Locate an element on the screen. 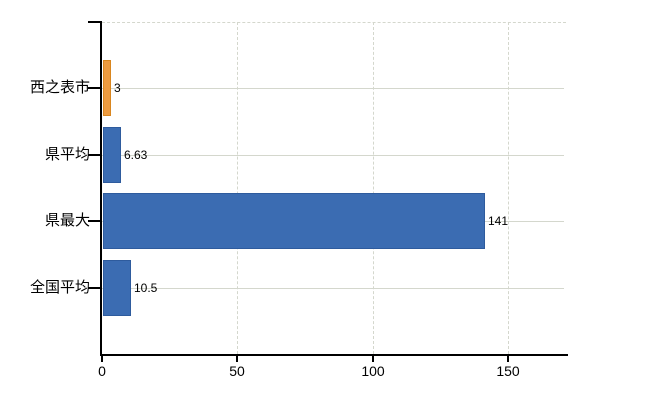  gridline-plot-top is located at coordinates (334, 22).